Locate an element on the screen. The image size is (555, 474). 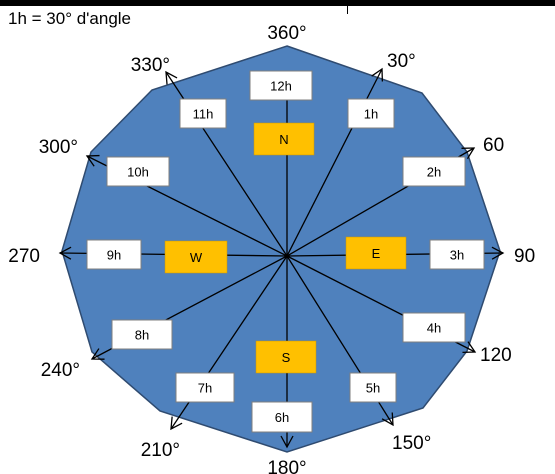
hour-label: 2h is located at coordinates (434, 172).